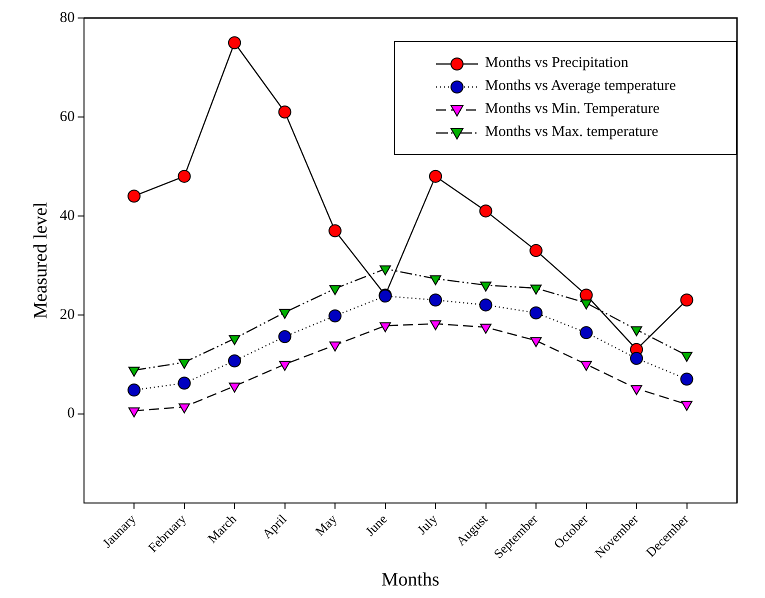  What do you see at coordinates (326, 524) in the screenshot?
I see `x-tick-label: May` at bounding box center [326, 524].